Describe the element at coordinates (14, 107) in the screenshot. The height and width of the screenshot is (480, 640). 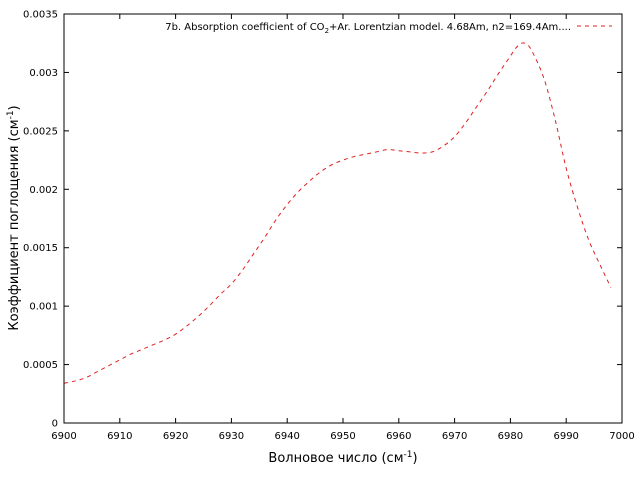
I see `y-axis-title-close: )` at that location.